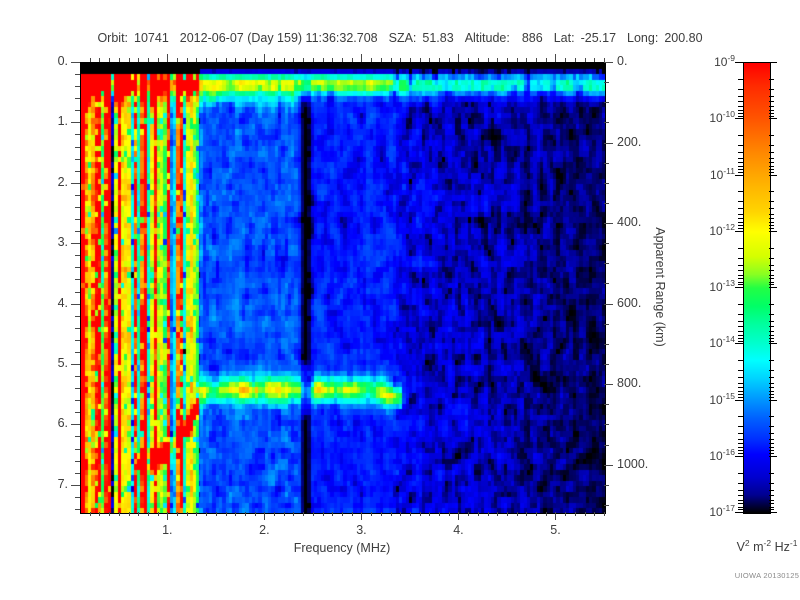  What do you see at coordinates (622, 61) in the screenshot?
I see `y-axis-tick-label-right: 0.` at bounding box center [622, 61].